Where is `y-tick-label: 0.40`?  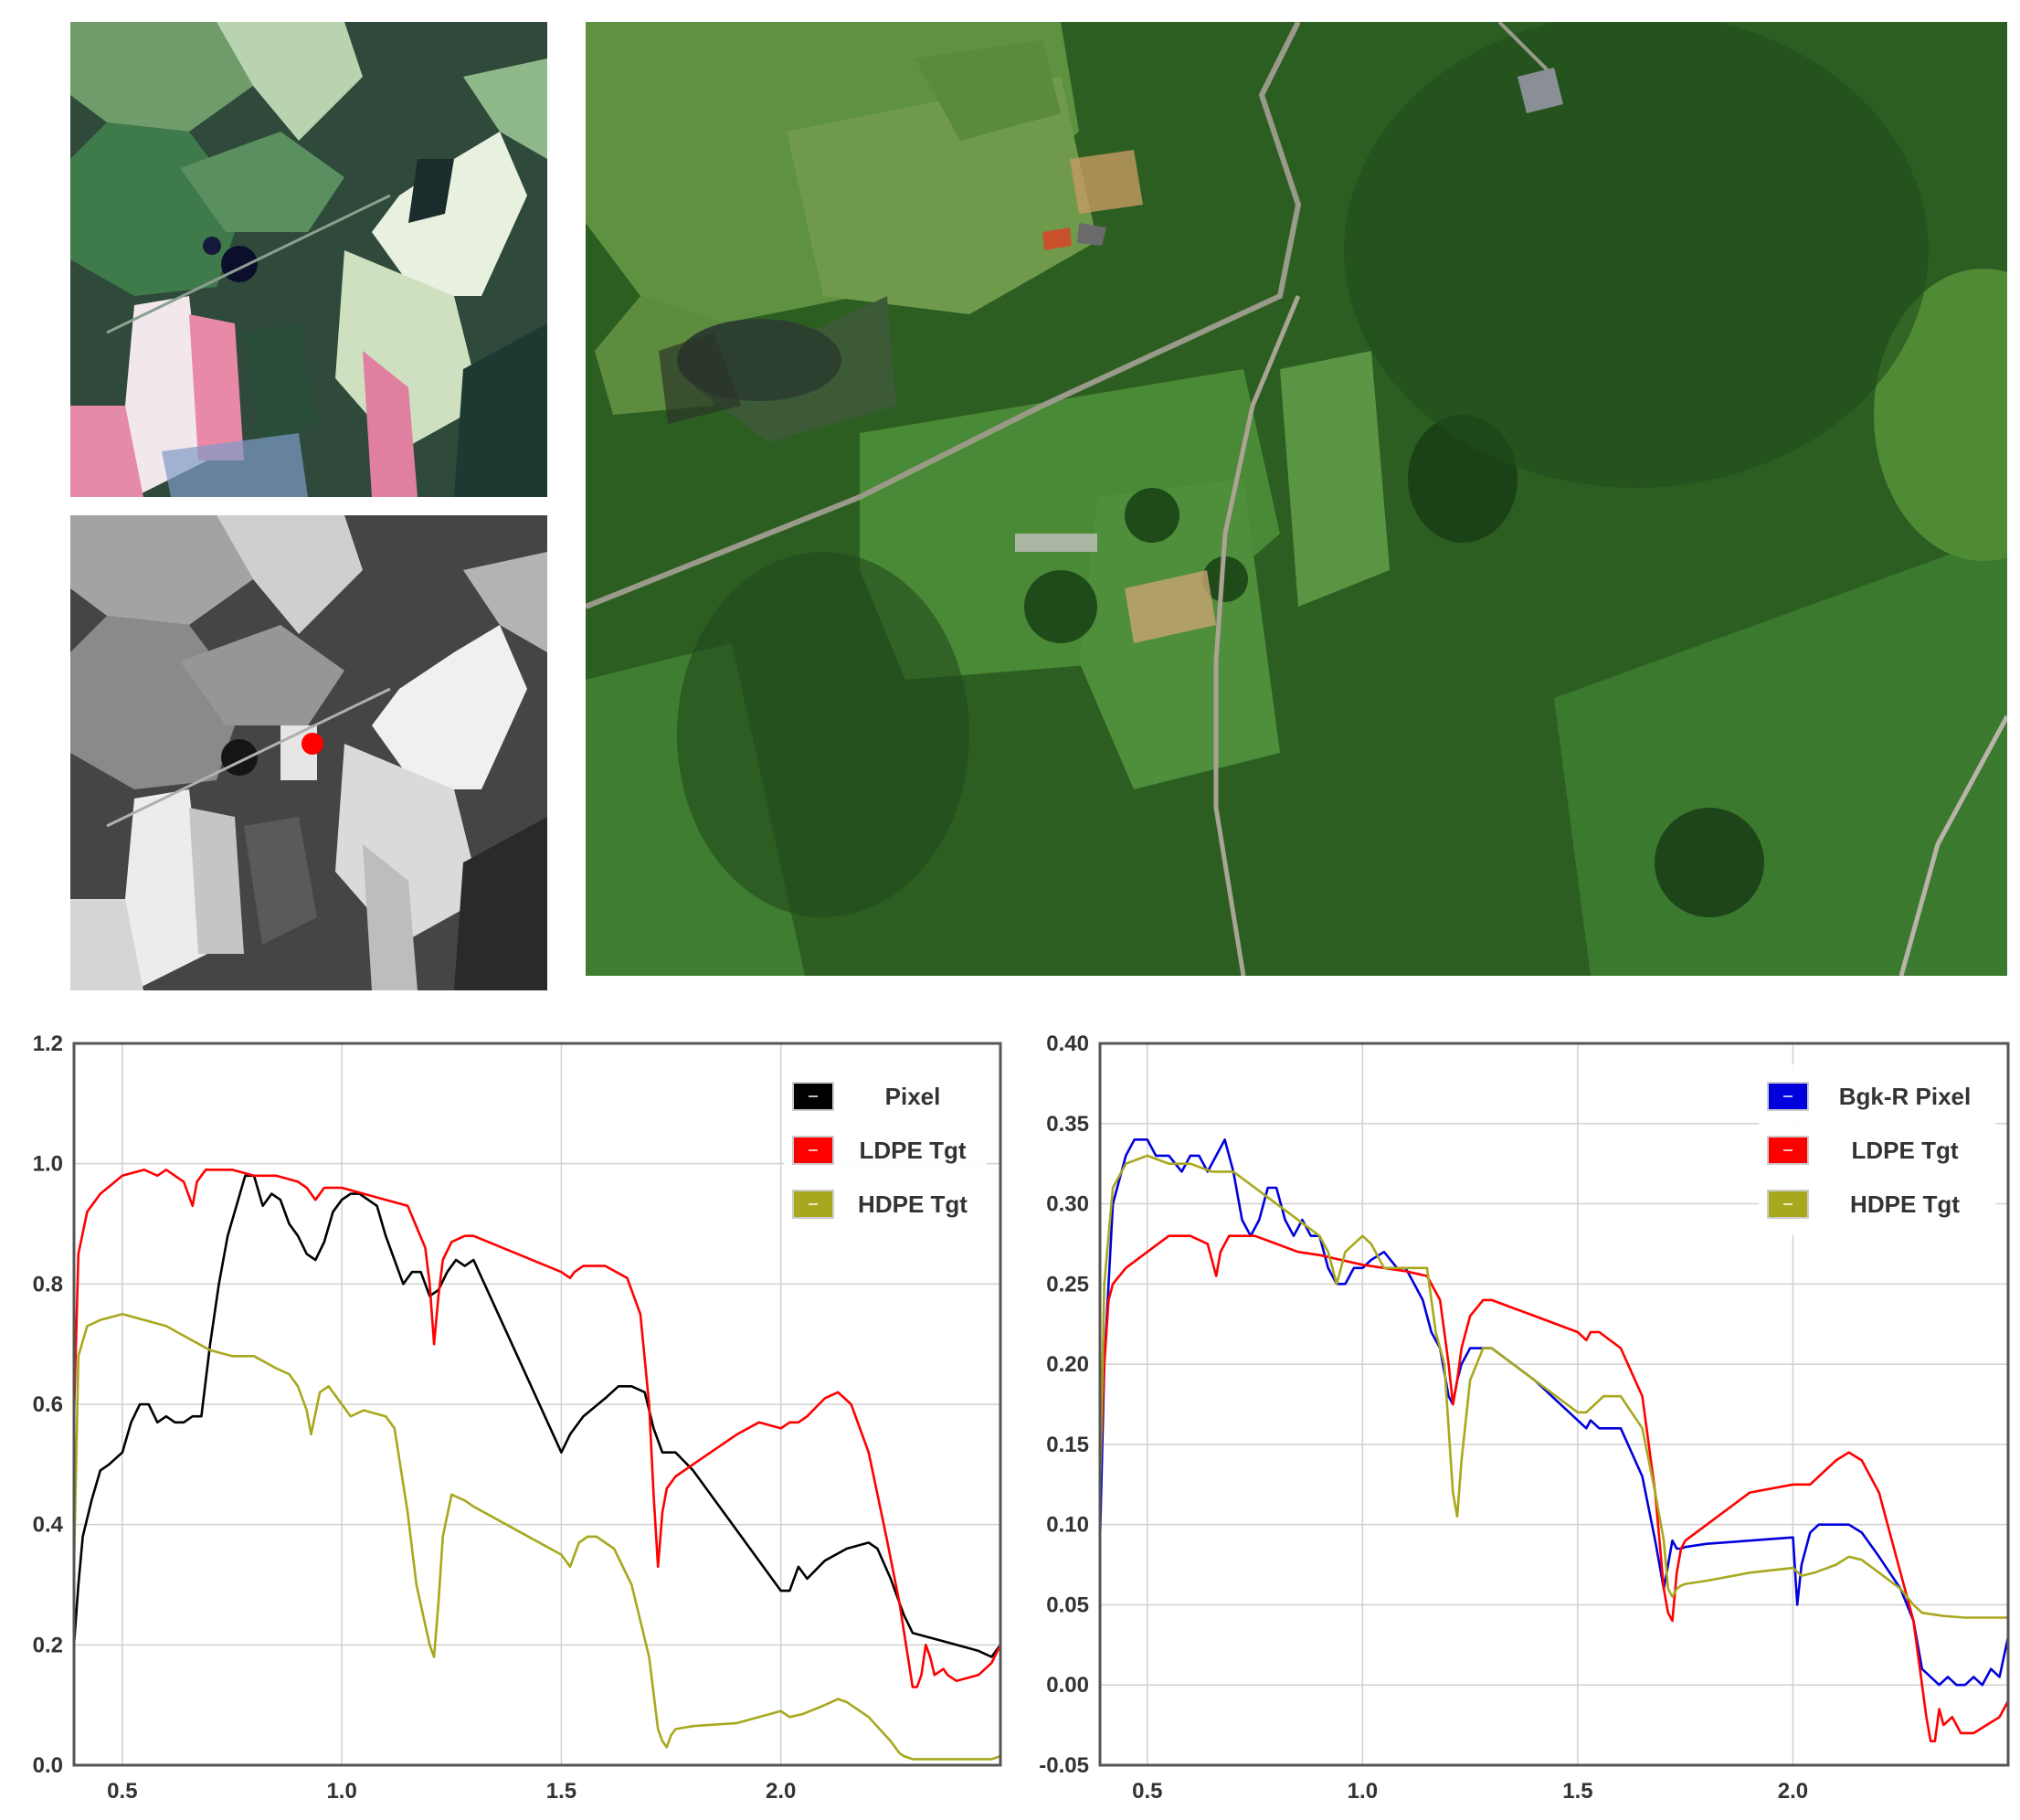 y-tick-label: 0.40 is located at coordinates (1067, 1044).